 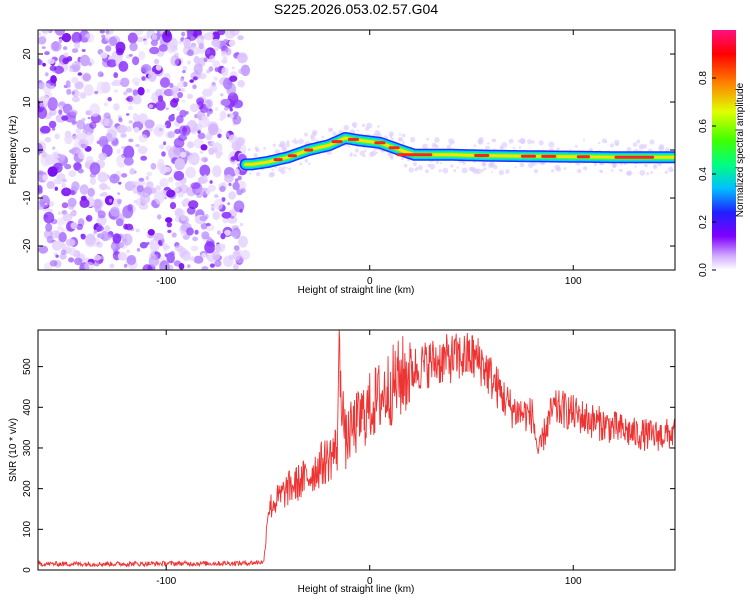 What do you see at coordinates (740, 149) in the screenshot?
I see `colorbar-label: Normalized spectral amplitude` at bounding box center [740, 149].